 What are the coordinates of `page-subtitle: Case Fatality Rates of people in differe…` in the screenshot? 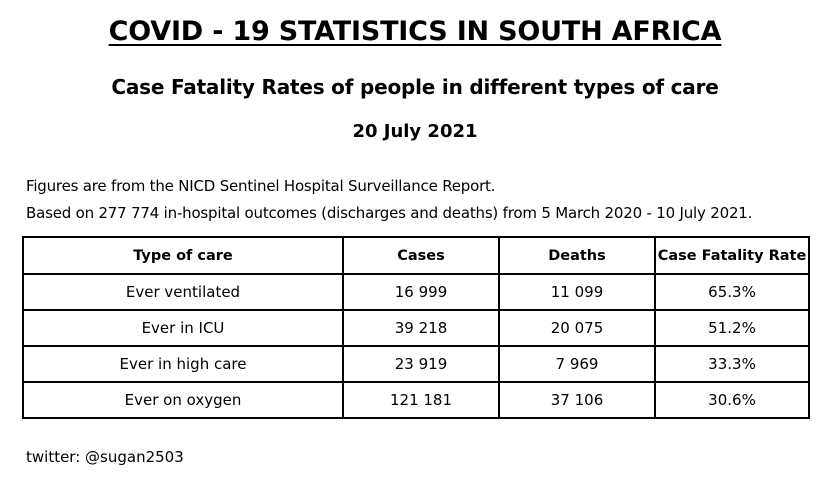 It's located at (415, 87).